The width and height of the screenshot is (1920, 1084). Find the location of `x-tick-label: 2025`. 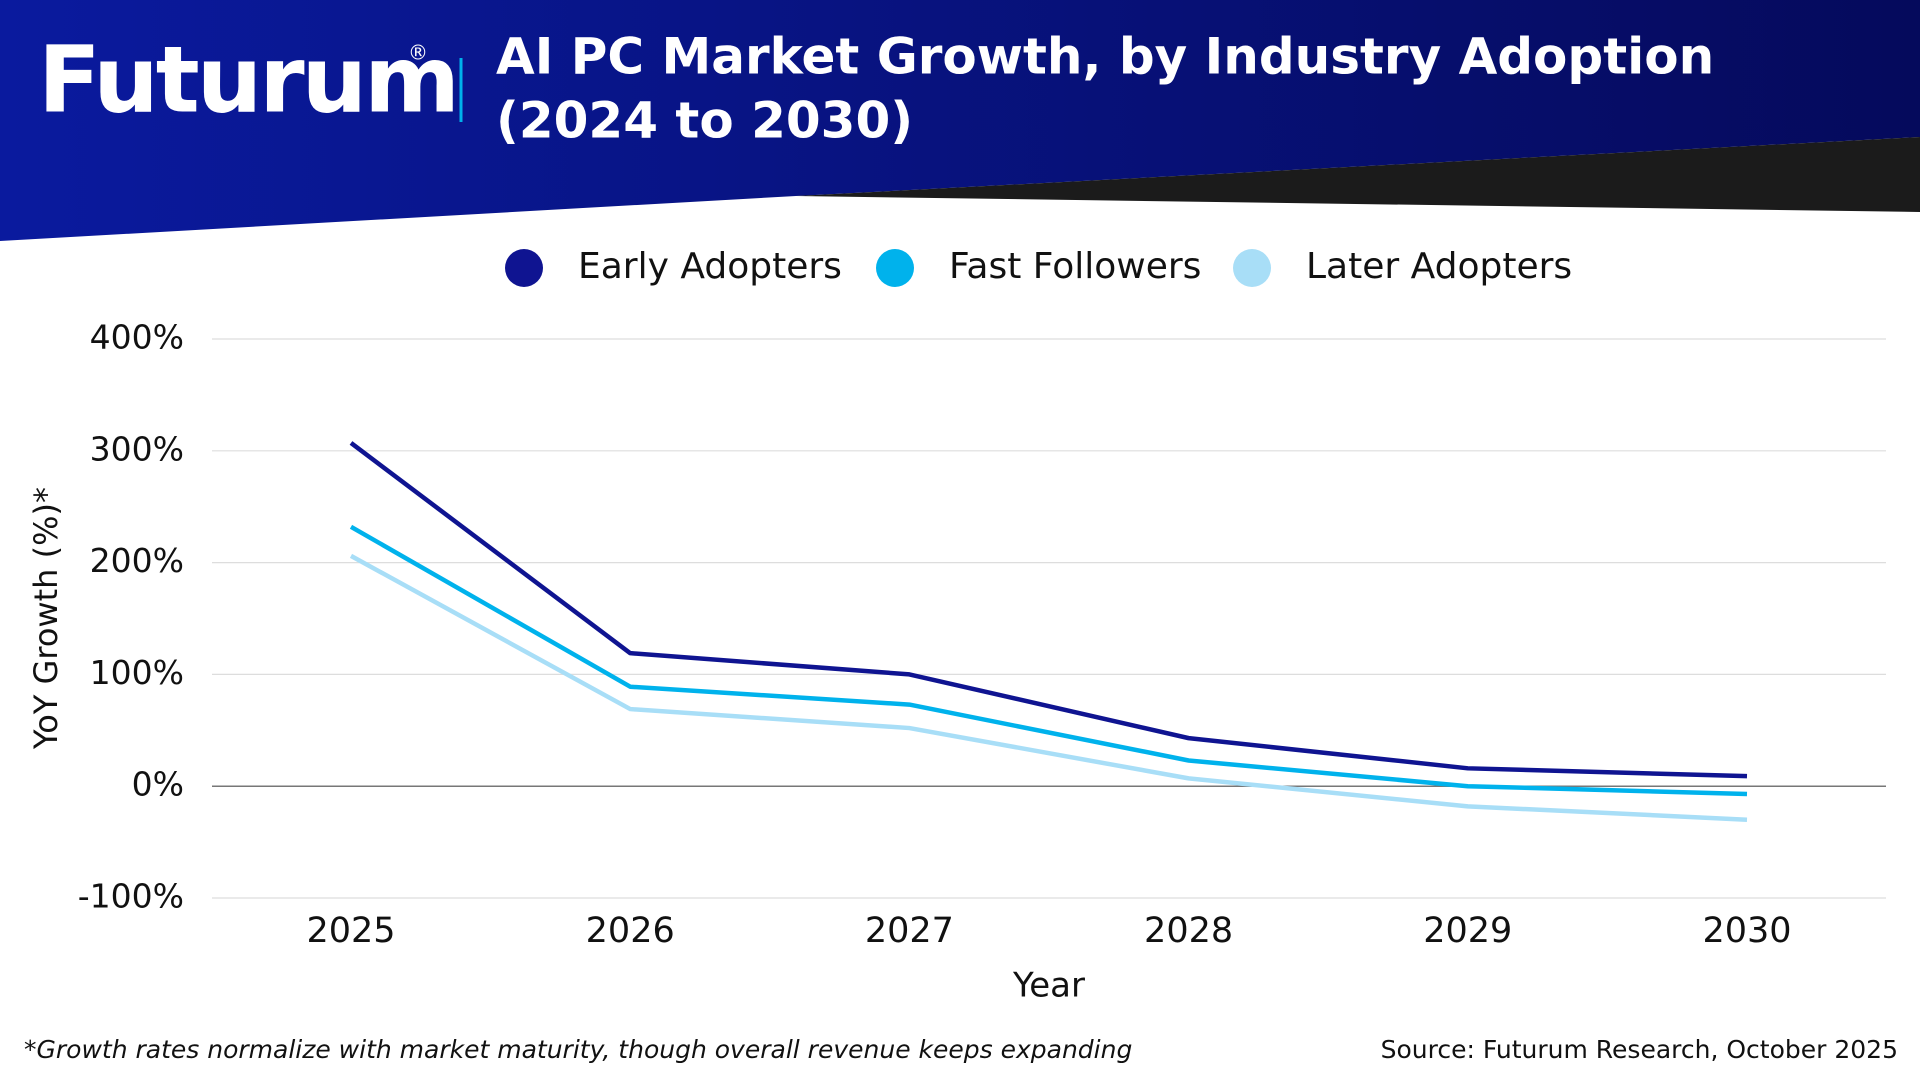

x-tick-label: 2025 is located at coordinates (350, 931).